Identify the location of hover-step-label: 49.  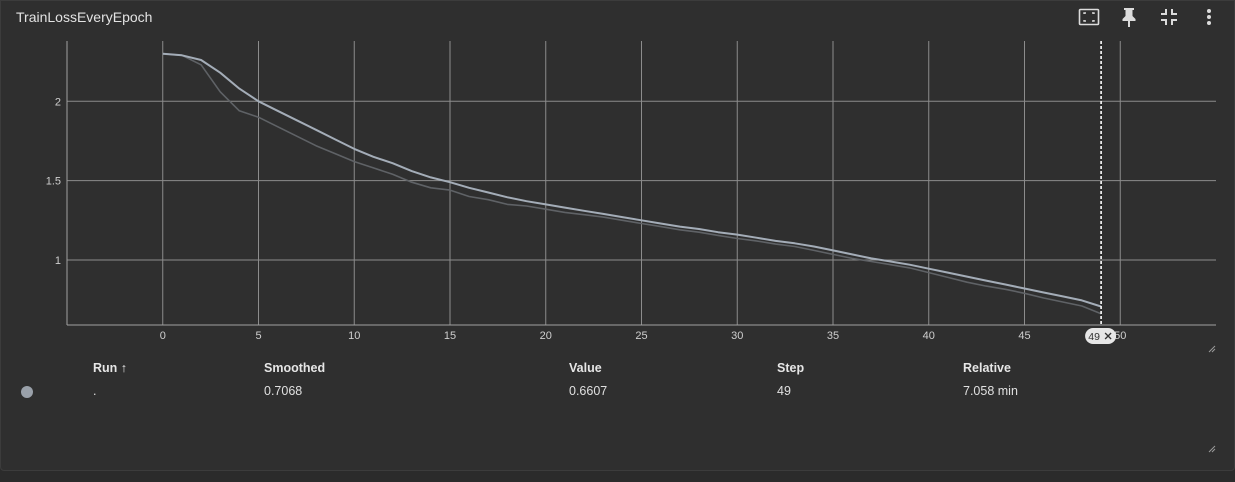
(1094, 337).